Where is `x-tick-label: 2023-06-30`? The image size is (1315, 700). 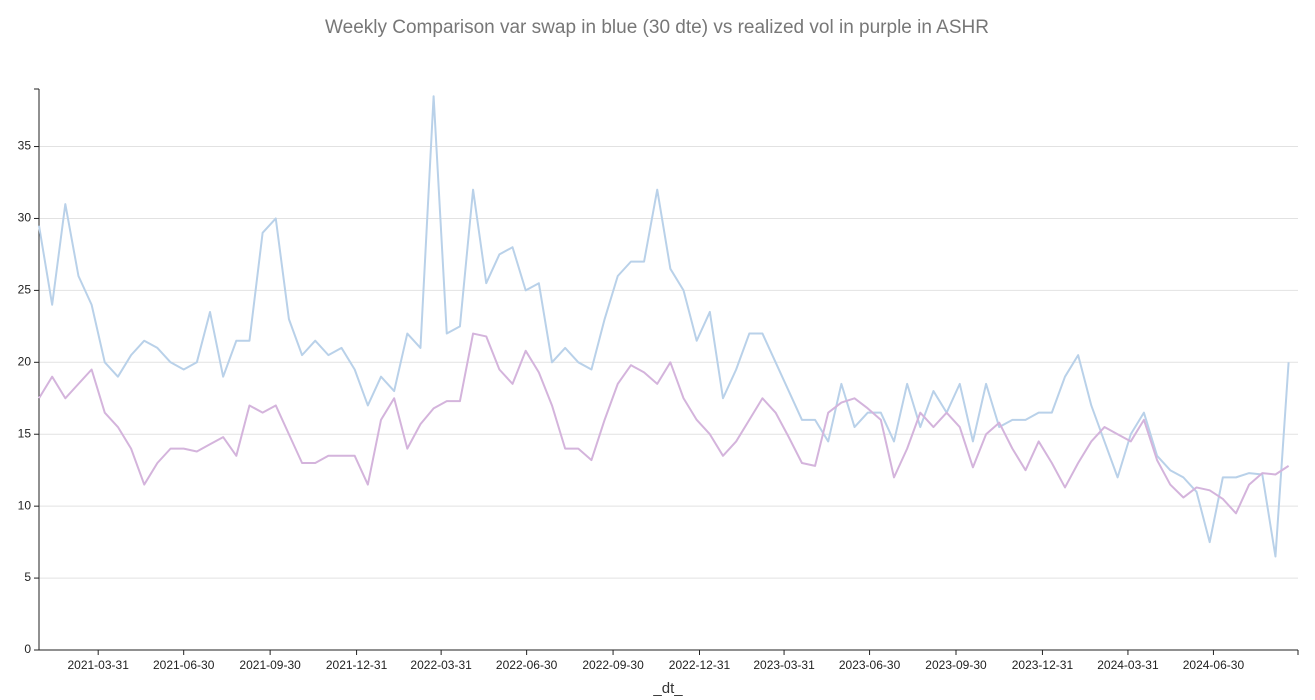
x-tick-label: 2023-06-30 is located at coordinates (870, 665).